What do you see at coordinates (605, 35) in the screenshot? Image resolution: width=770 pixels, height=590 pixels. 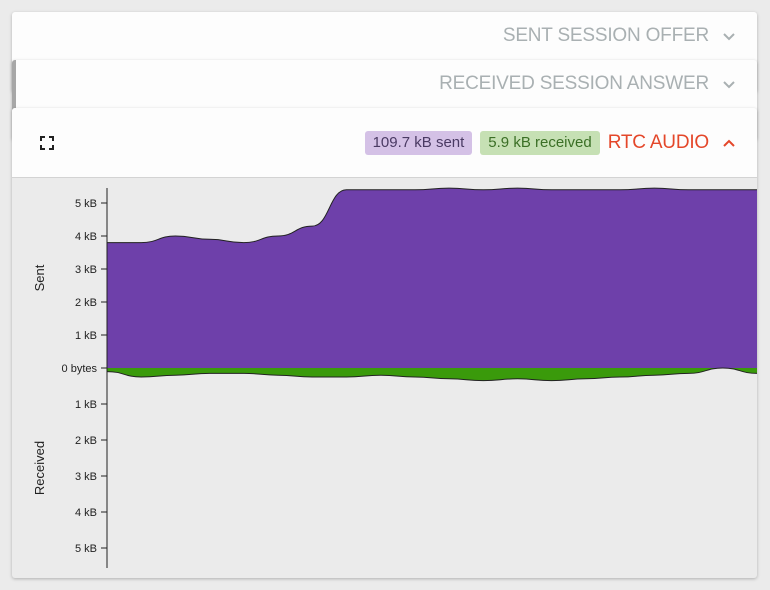 I see `sent-session-offer-title: SENT SESSION OFFER` at bounding box center [605, 35].